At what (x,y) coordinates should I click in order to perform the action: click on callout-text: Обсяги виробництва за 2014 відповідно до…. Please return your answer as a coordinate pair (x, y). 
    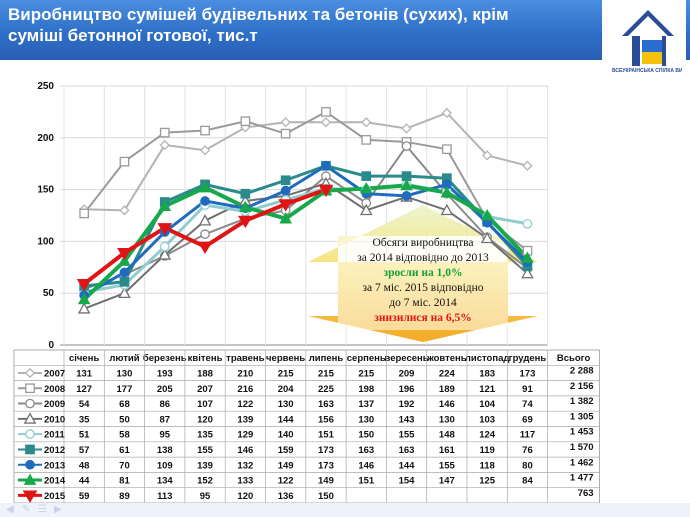
    Looking at the image, I should click on (423, 281).